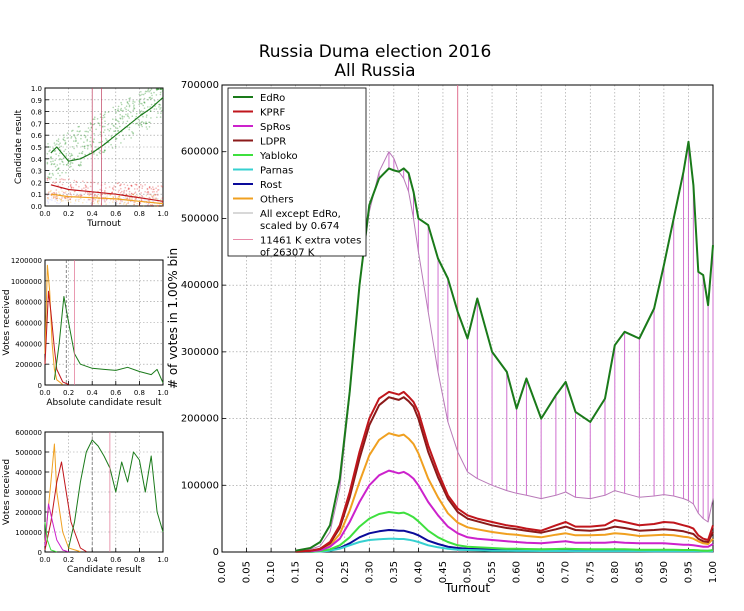 The width and height of the screenshot is (744, 611). I want to click on x-tick-label: 0.55, so click(492, 572).